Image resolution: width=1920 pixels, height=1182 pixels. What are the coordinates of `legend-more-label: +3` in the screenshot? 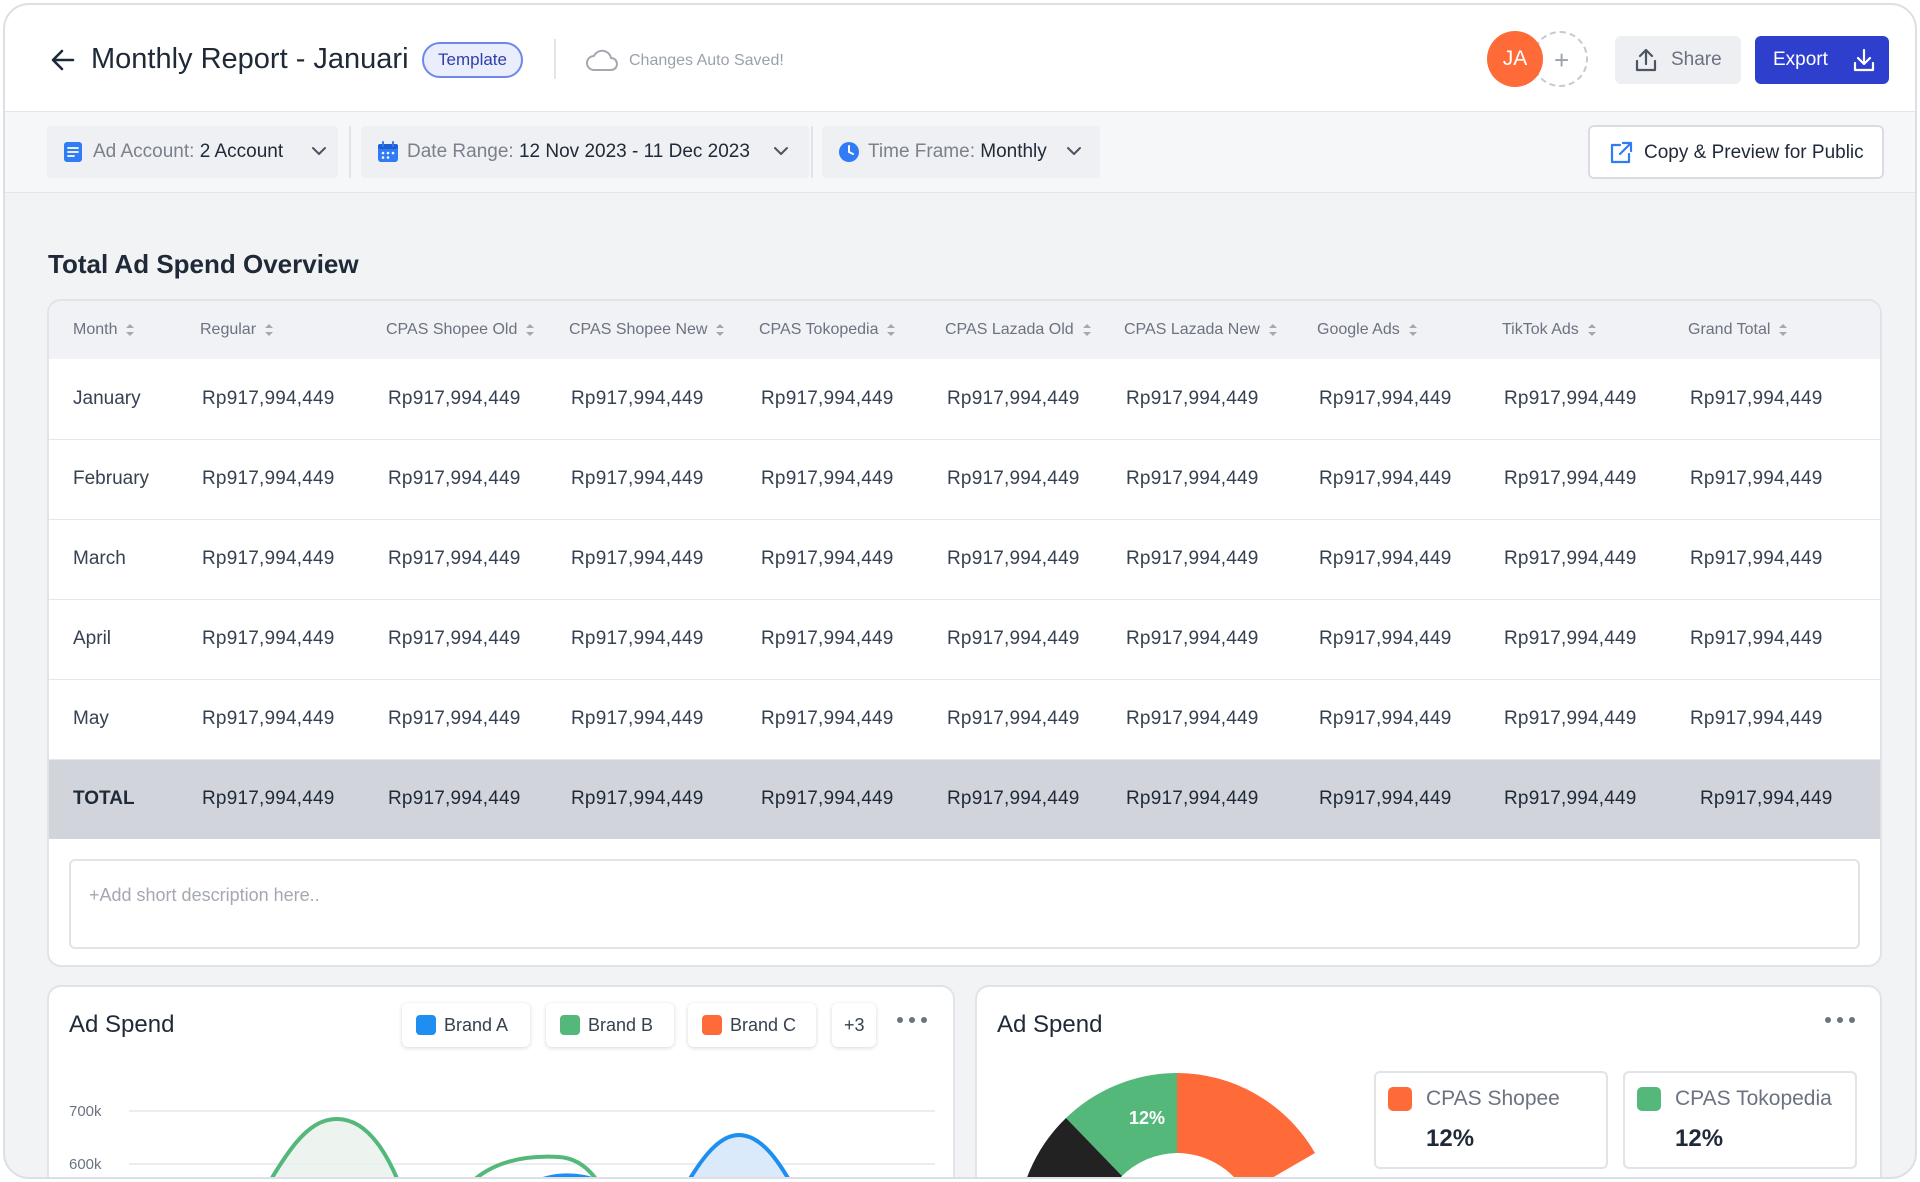 It's located at (854, 1025).